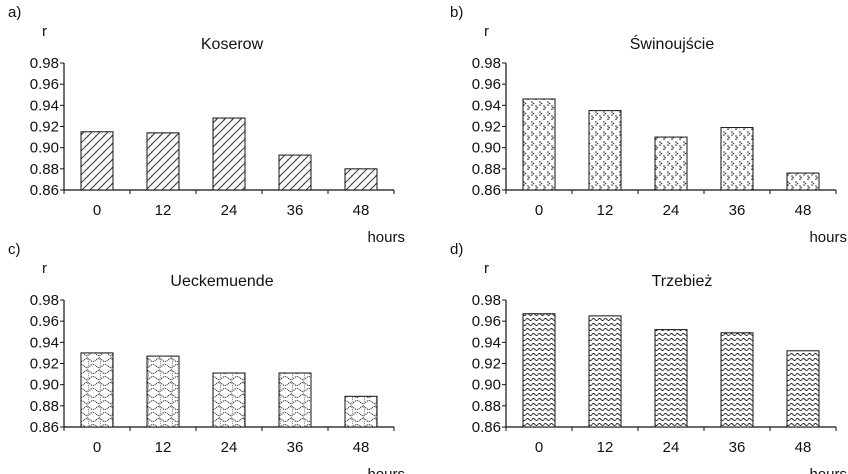 The width and height of the screenshot is (848, 474). What do you see at coordinates (672, 44) in the screenshot?
I see `chart-title: Świnoujście` at bounding box center [672, 44].